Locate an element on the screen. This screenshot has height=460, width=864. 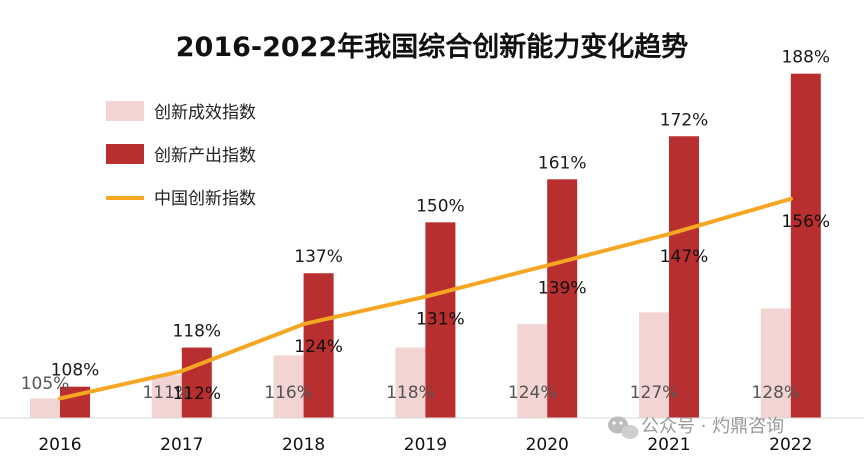
wechat-icon is located at coordinates (623, 427).